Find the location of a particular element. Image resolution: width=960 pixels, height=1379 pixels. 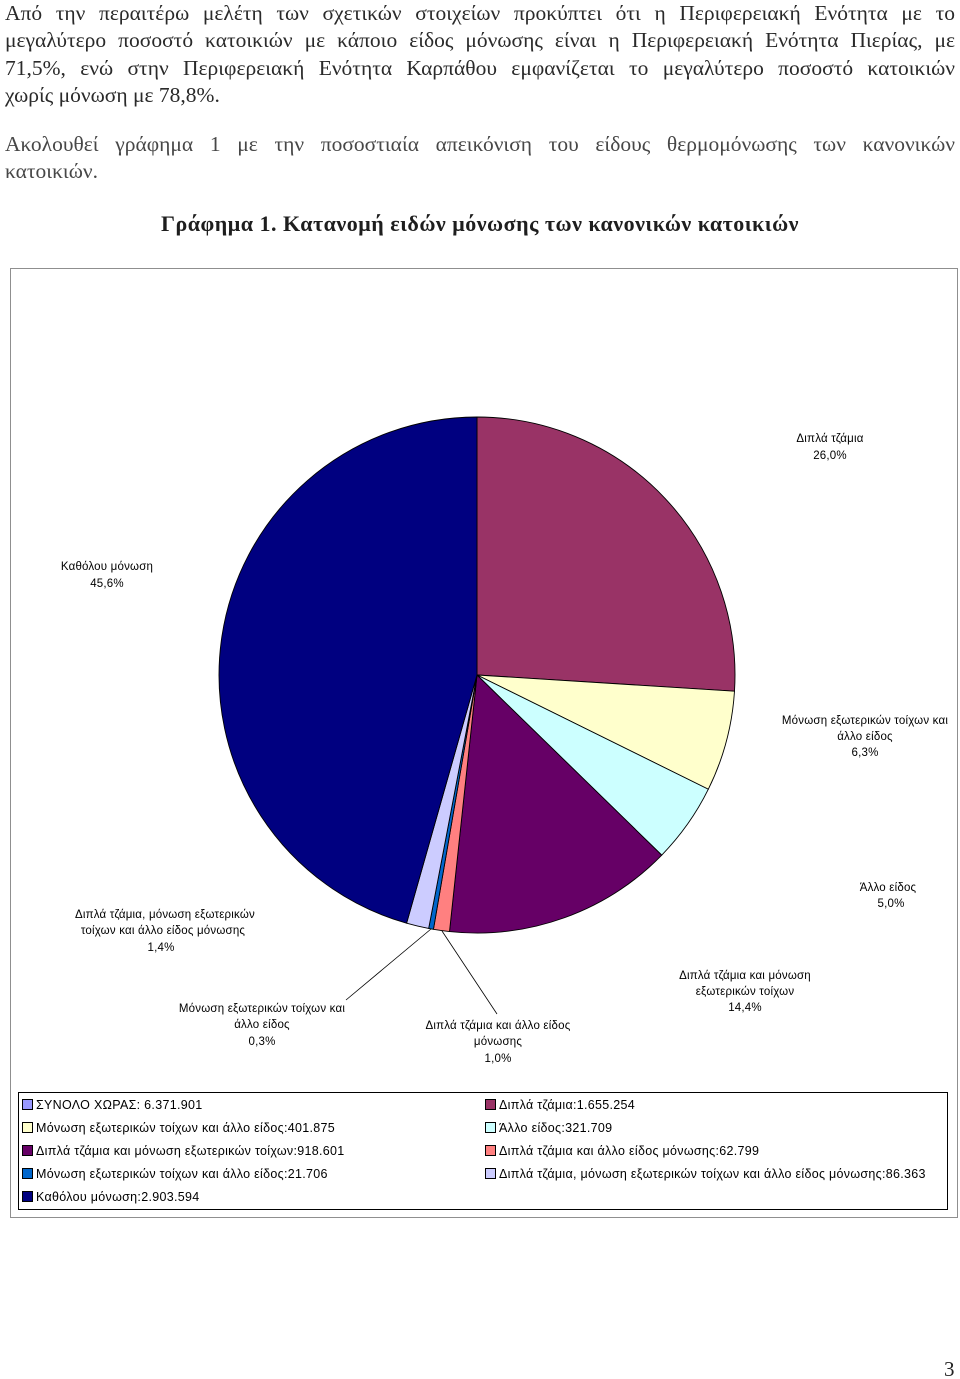

slice-label-external-wall-and-other-small-name: άλλο είδος is located at coordinates (262, 1025).